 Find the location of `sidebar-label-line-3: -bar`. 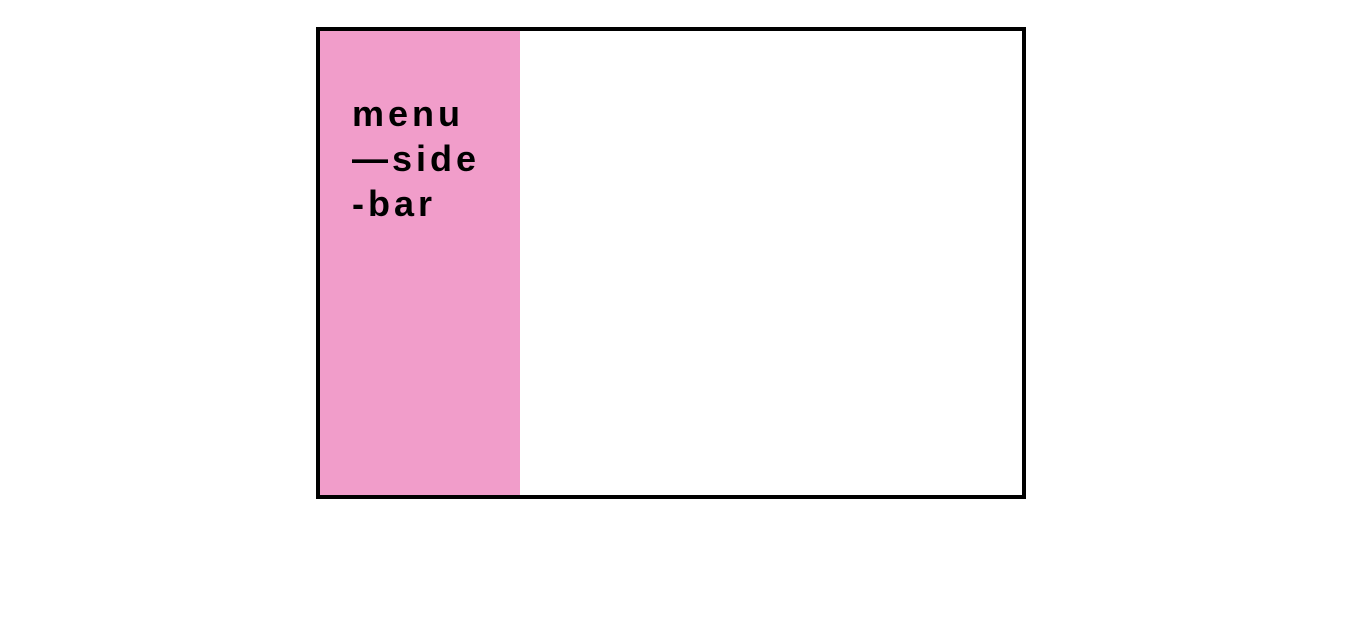

sidebar-label-line-3: -bar is located at coordinates (394, 203).